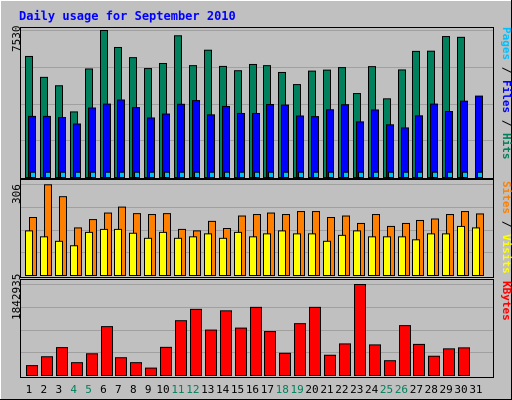  What do you see at coordinates (252, 389) in the screenshot?
I see `x-tick-label: 16` at bounding box center [252, 389].